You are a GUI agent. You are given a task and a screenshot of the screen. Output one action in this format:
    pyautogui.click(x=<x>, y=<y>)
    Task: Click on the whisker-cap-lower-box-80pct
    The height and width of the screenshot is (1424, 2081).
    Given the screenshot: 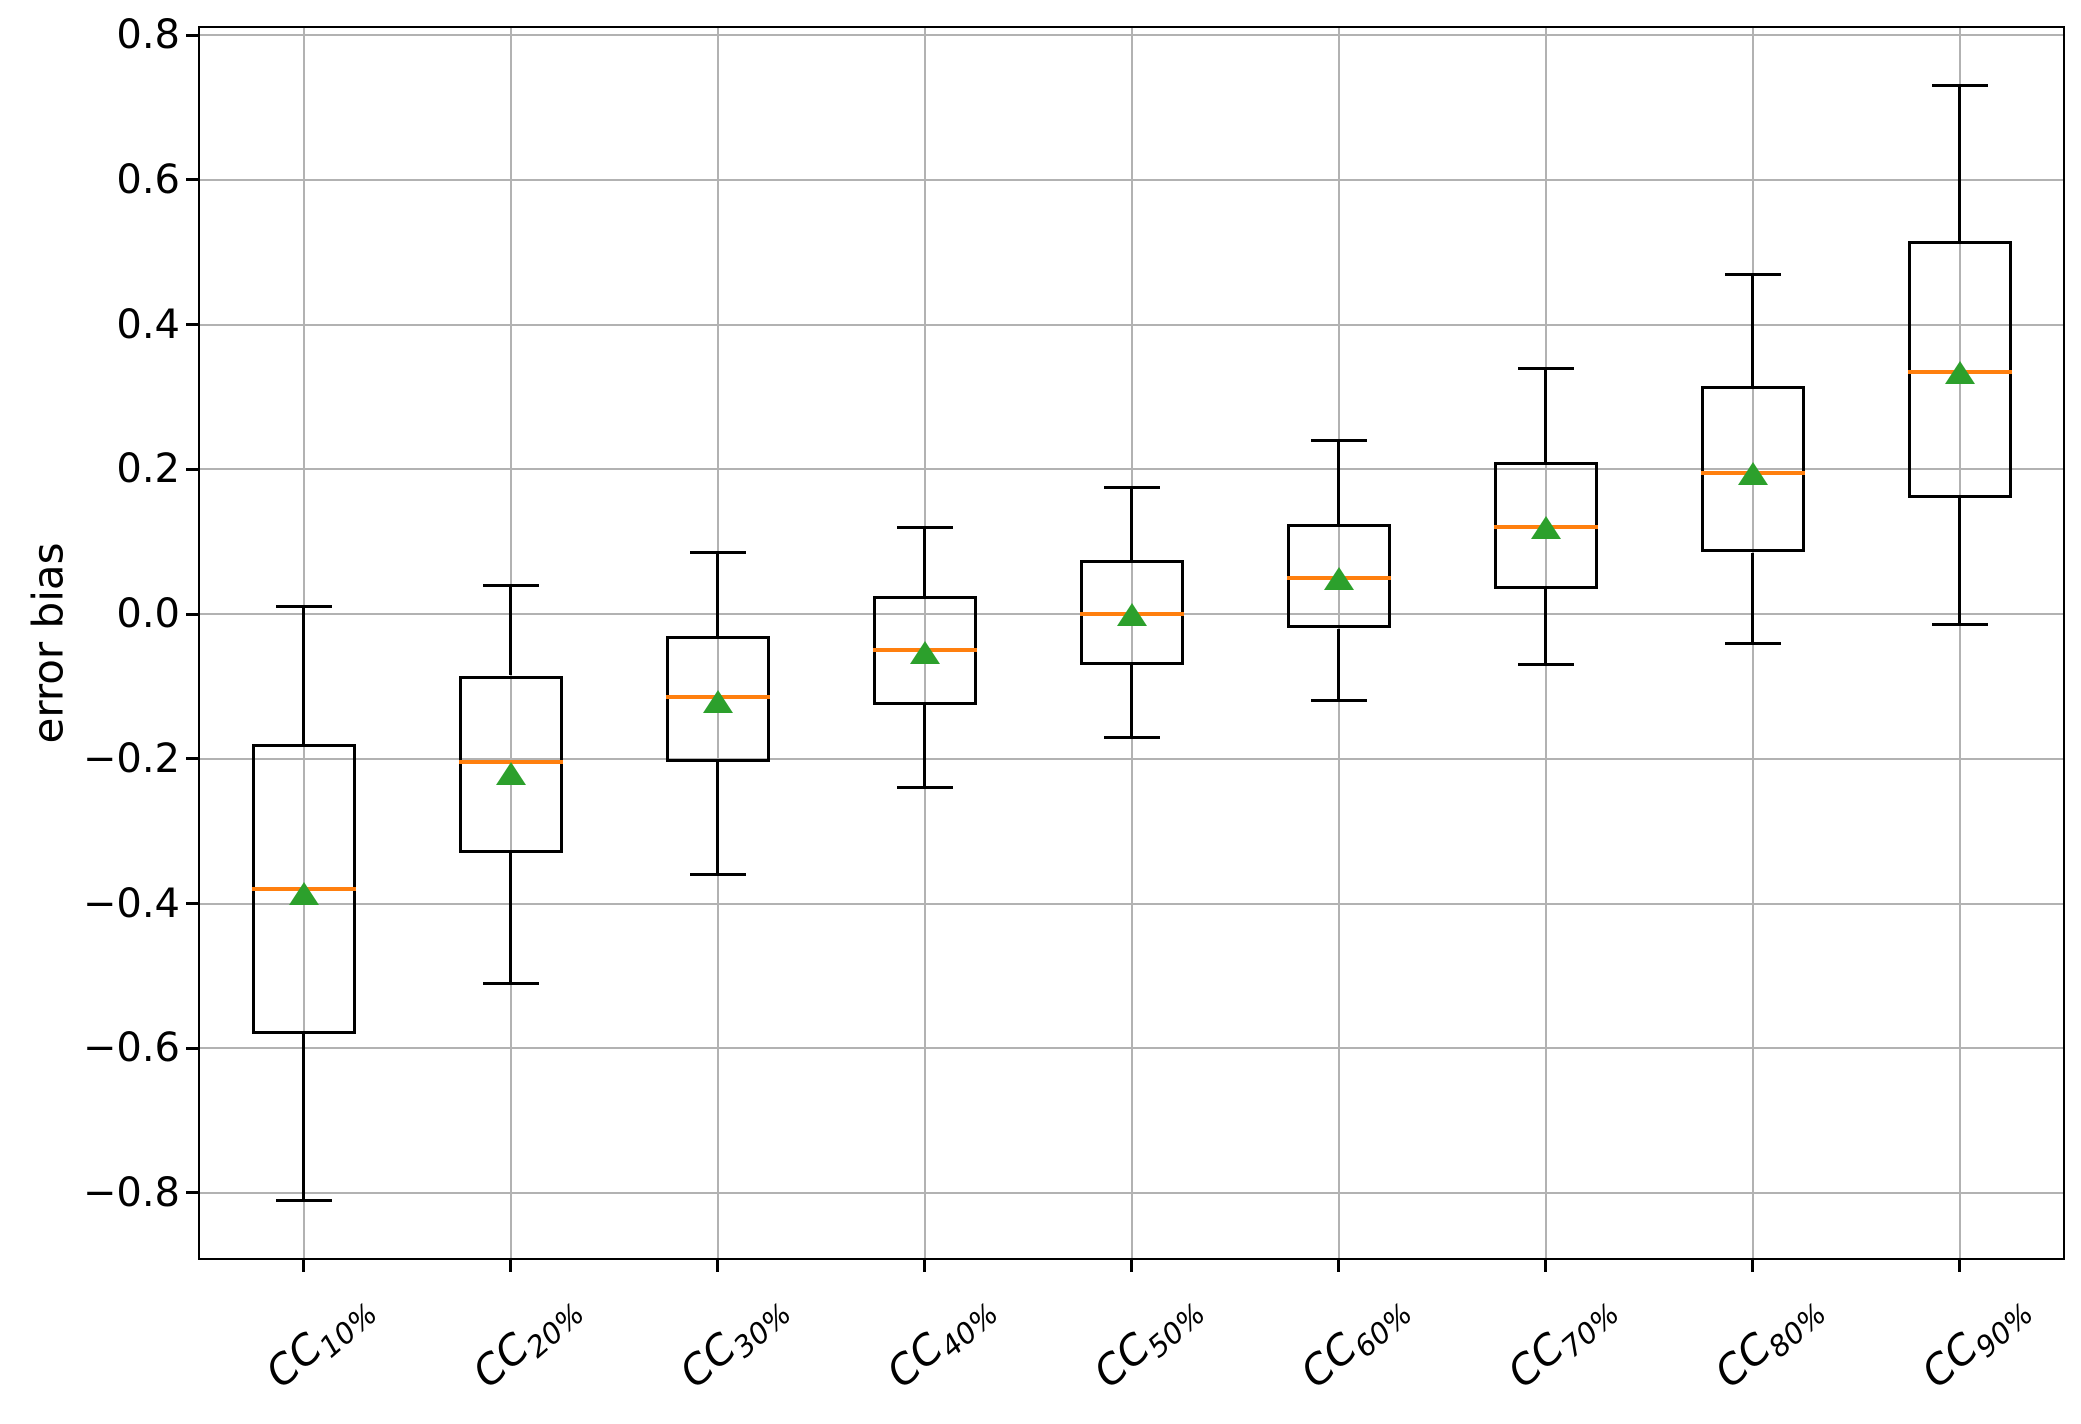 What is the action you would take?
    pyautogui.click(x=1752, y=643)
    